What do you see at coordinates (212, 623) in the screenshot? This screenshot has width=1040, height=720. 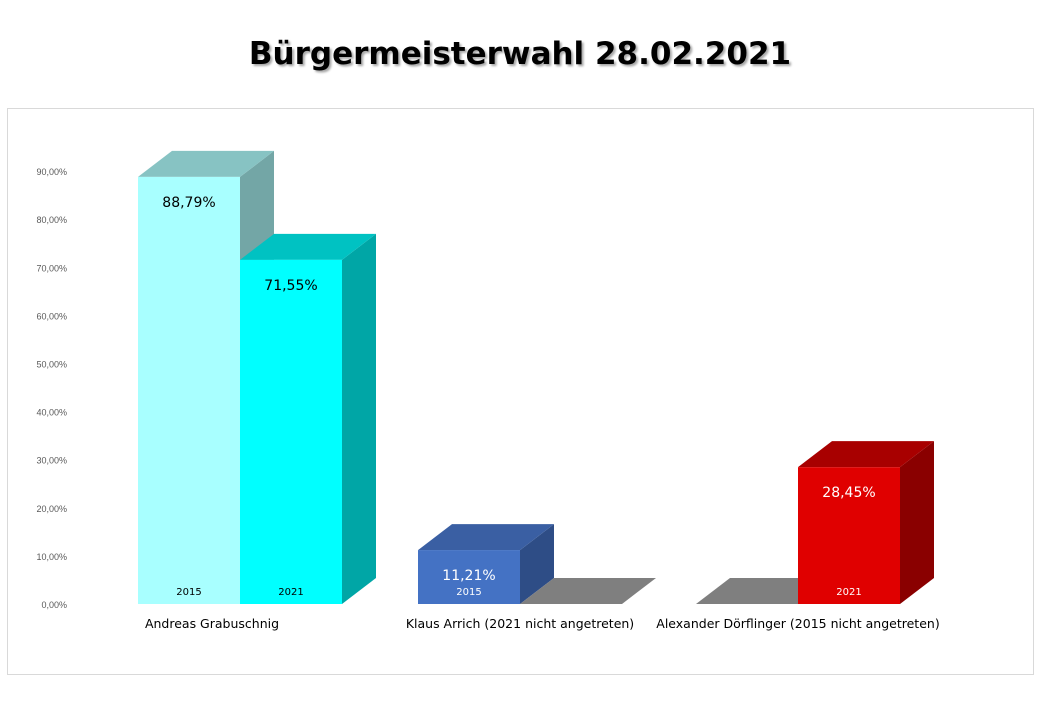 I see `category-label: Andreas Grabuschnig` at bounding box center [212, 623].